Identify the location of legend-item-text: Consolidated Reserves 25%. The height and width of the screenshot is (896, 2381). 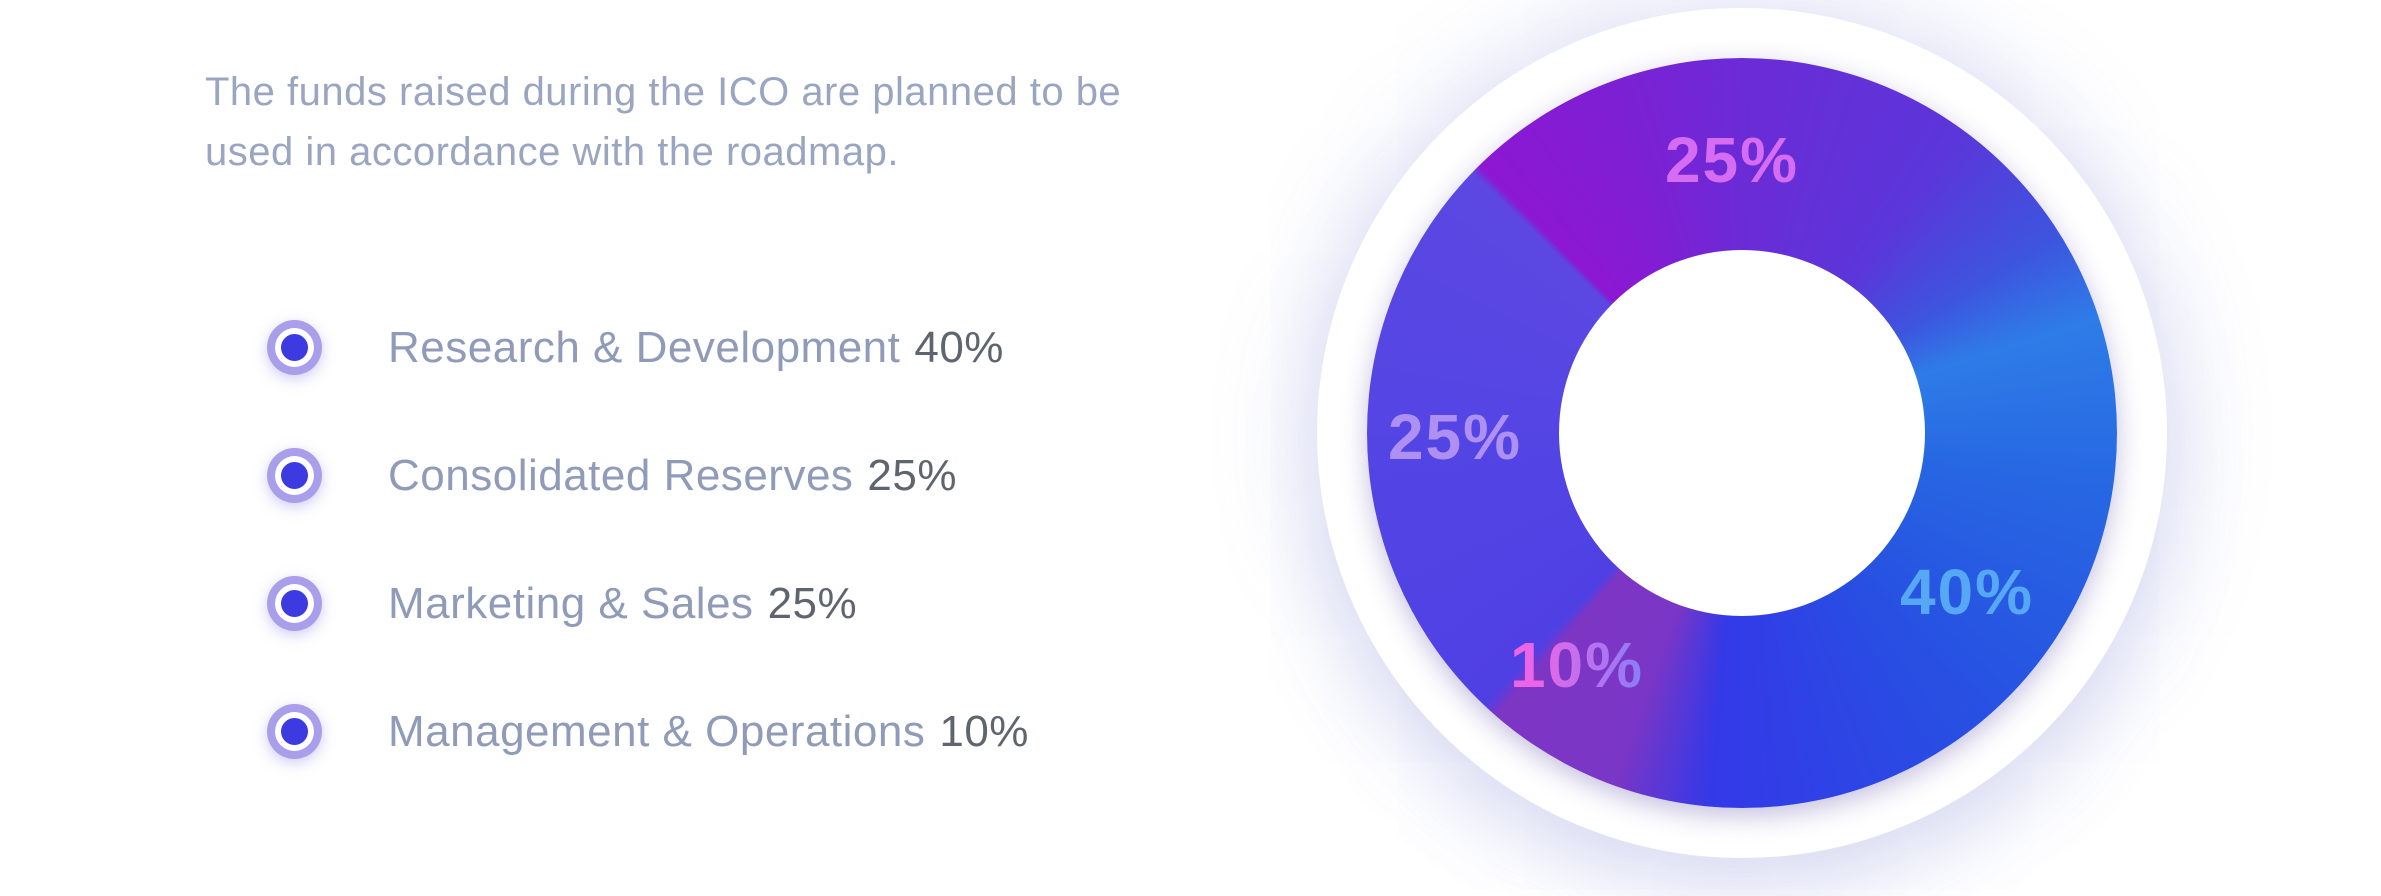
(672, 476).